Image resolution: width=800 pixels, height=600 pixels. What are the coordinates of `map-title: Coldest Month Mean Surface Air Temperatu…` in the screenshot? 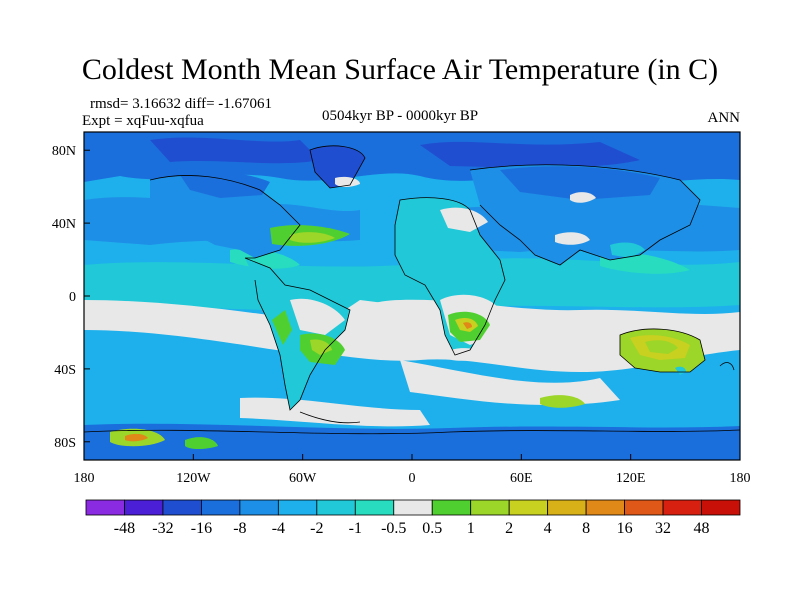 It's located at (400, 69).